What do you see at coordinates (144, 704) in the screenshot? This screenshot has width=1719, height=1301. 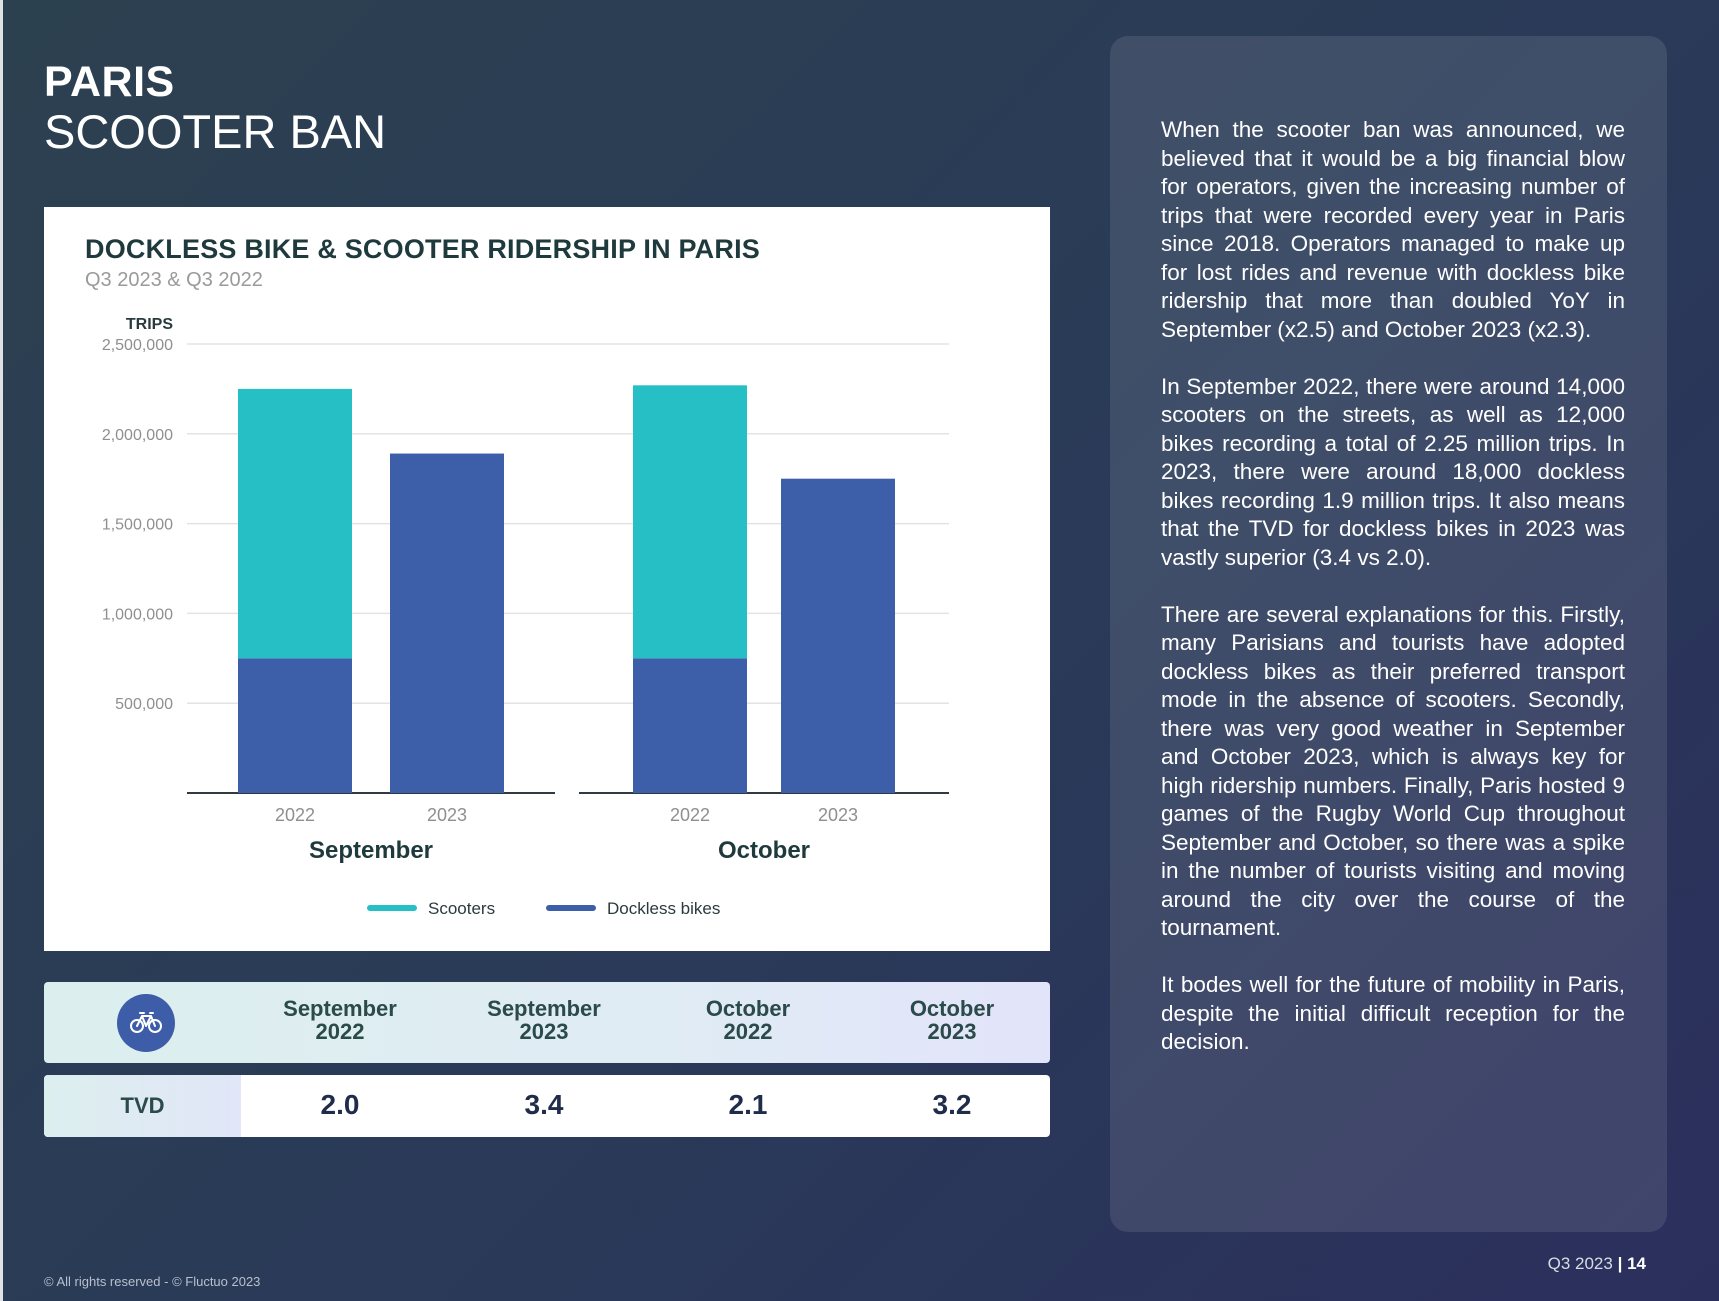 I see `y-tick-label: 500,000` at bounding box center [144, 704].